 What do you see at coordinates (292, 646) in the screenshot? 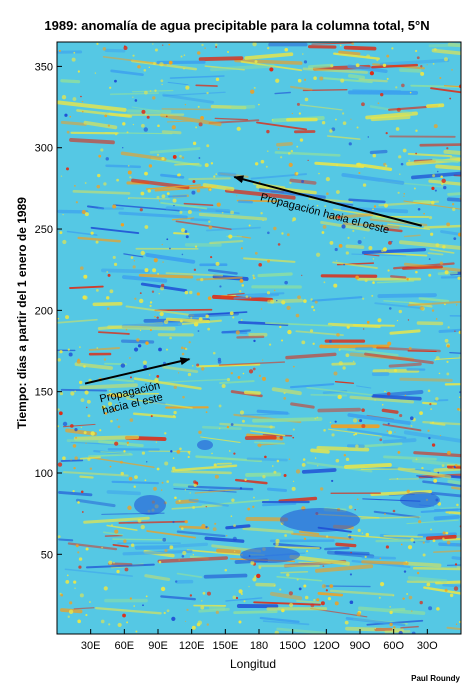
I see `x-tick-label: 150O` at bounding box center [292, 646].